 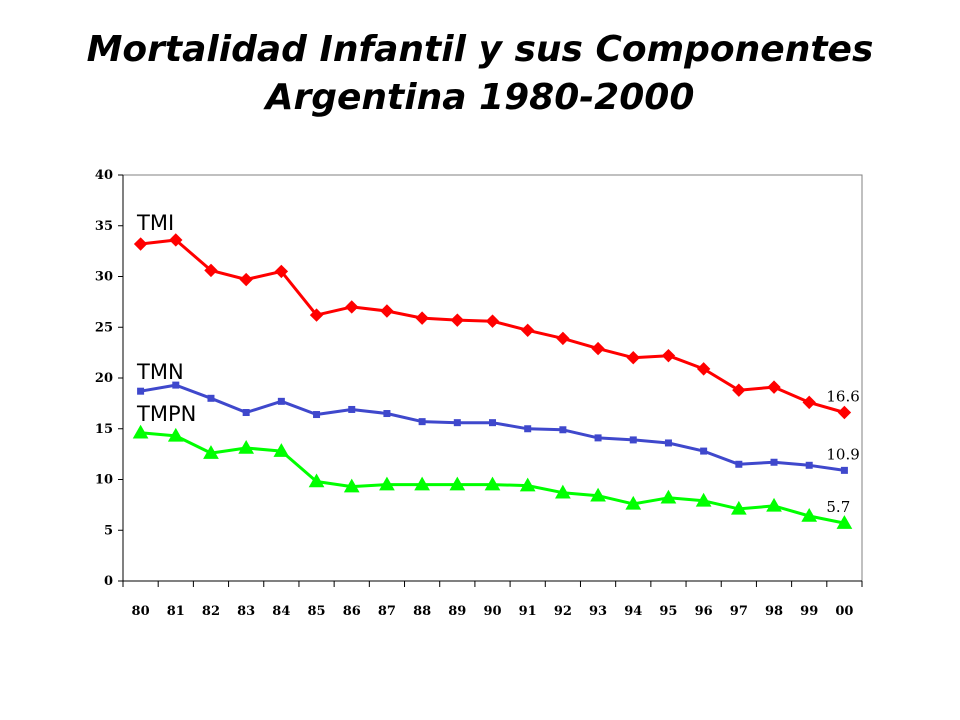 I want to click on x-tick-label: 99, so click(x=809, y=611).